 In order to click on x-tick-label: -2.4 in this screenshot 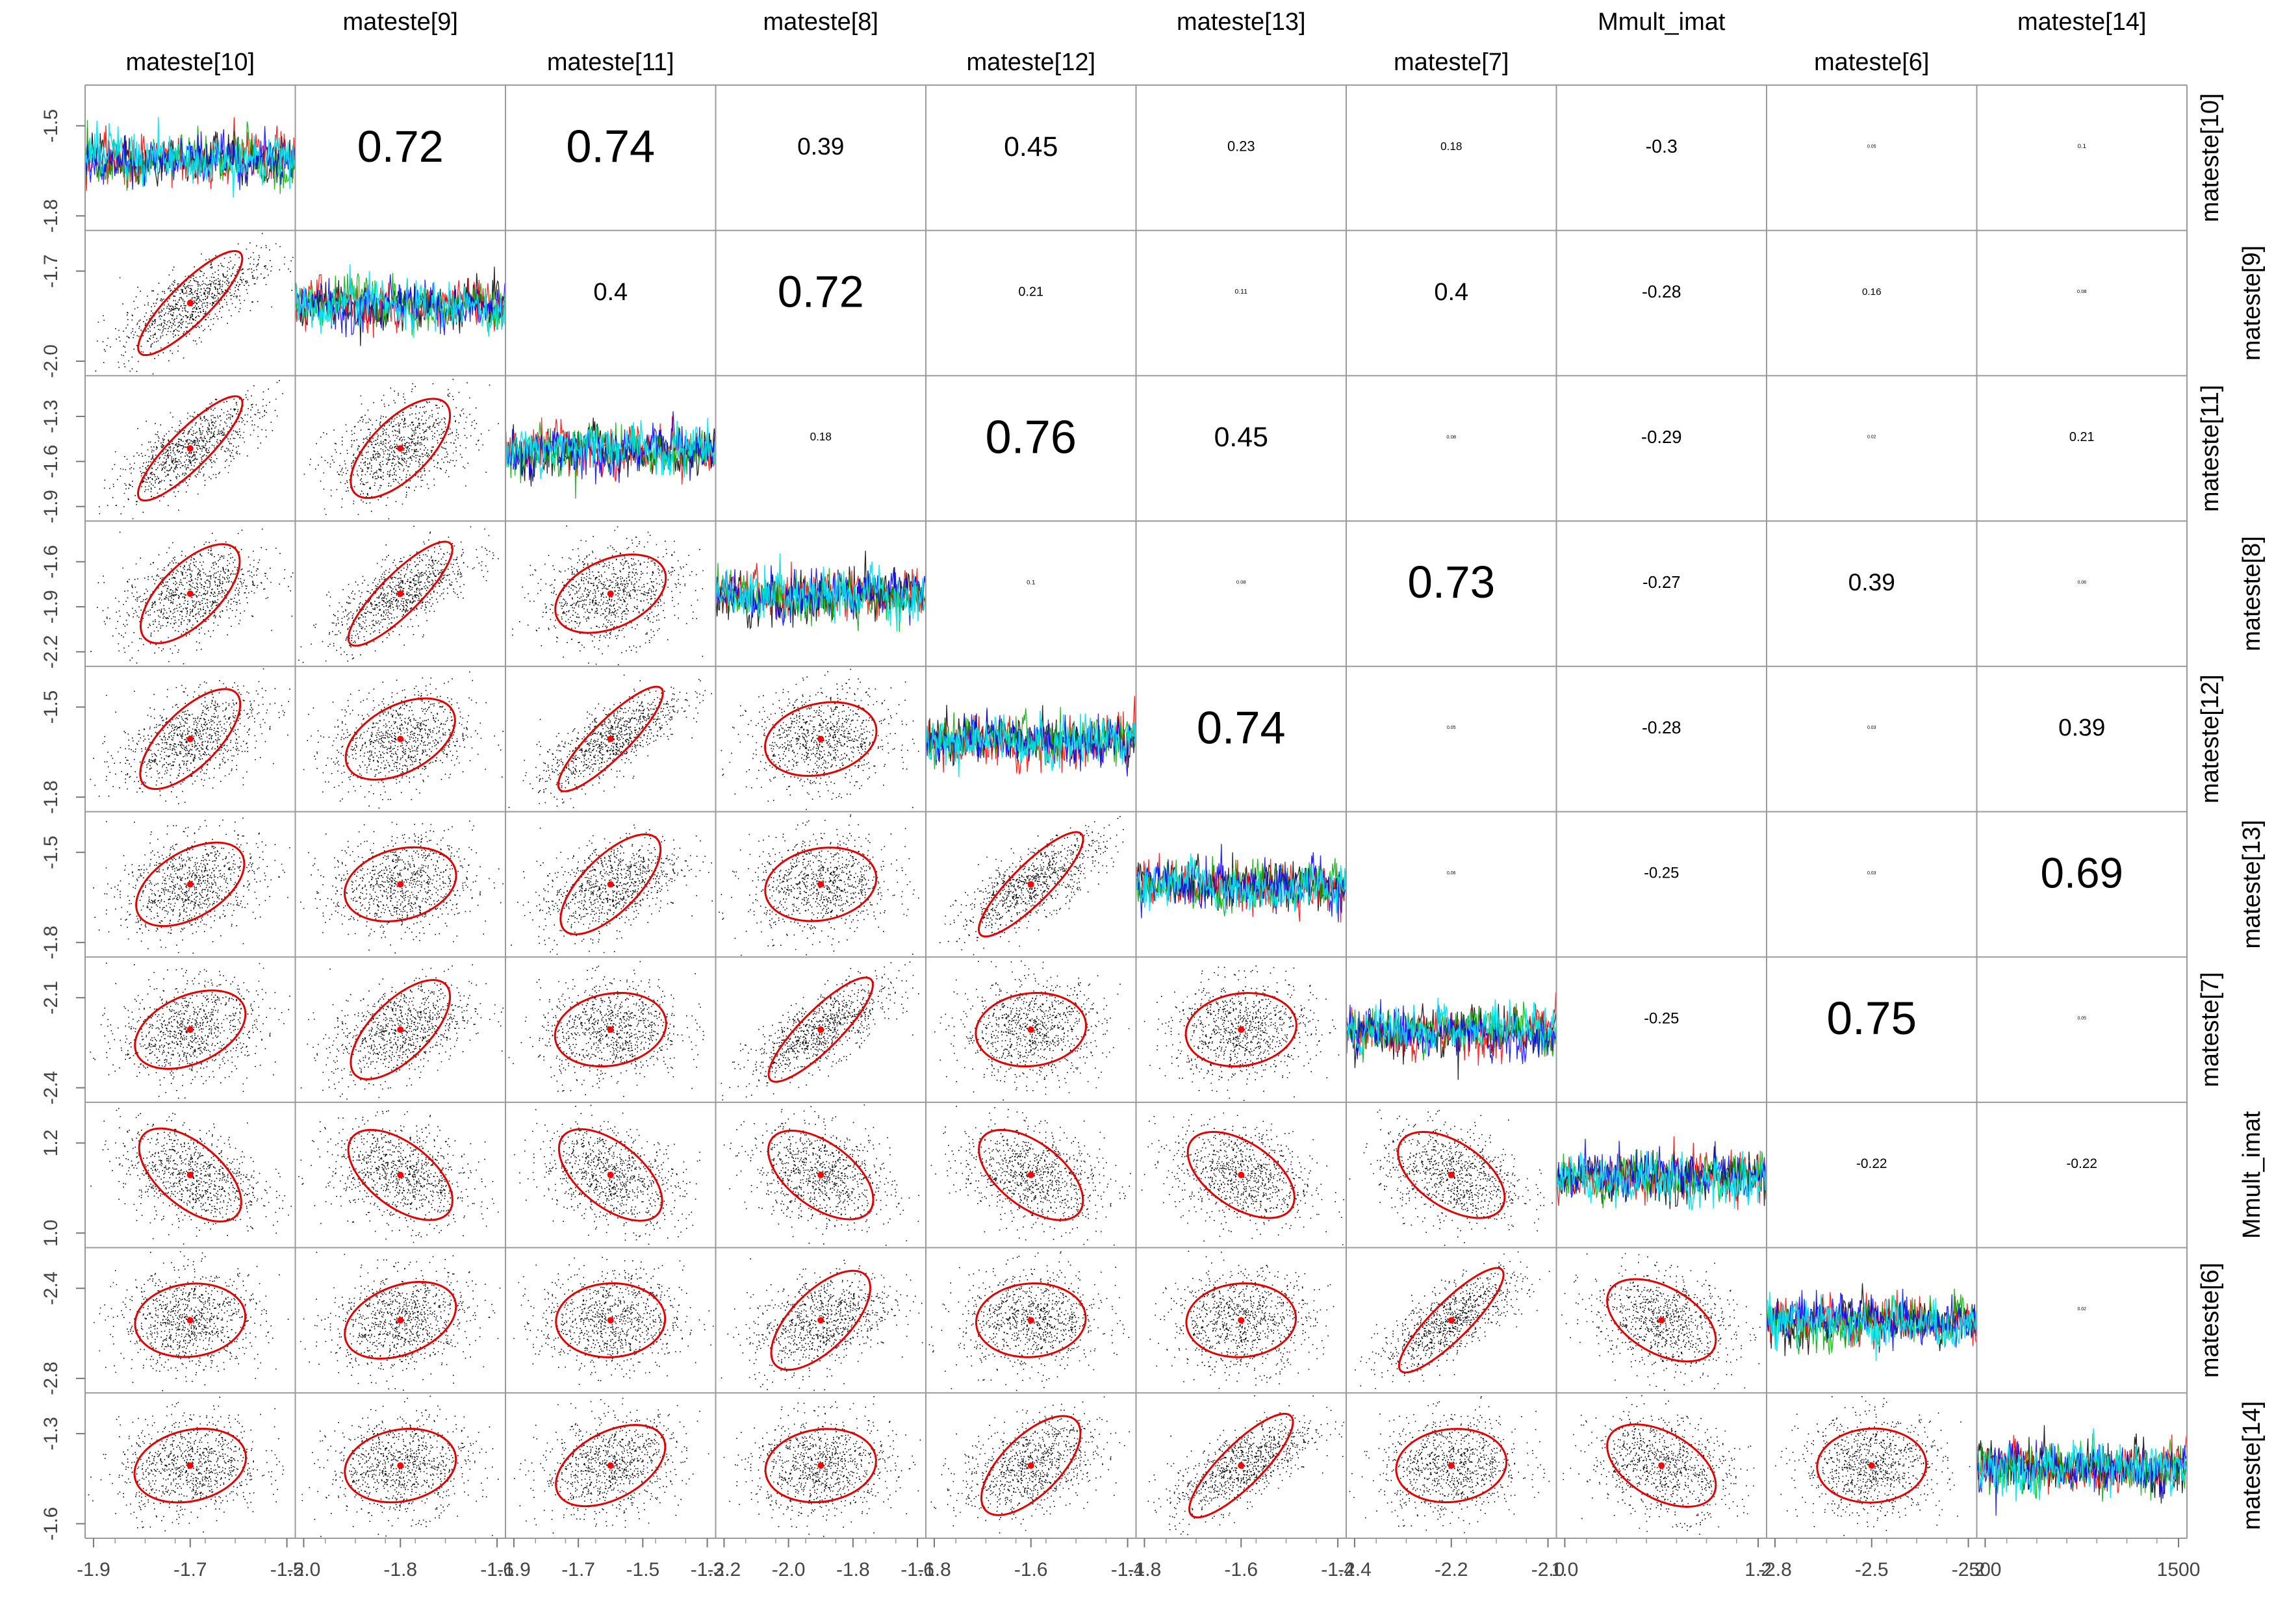, I will do `click(1355, 1569)`.